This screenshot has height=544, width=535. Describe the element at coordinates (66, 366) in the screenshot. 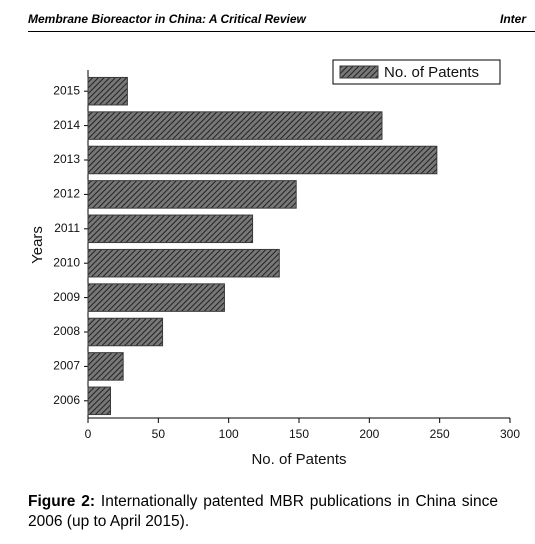

I see `y-tick-label: 2007` at that location.